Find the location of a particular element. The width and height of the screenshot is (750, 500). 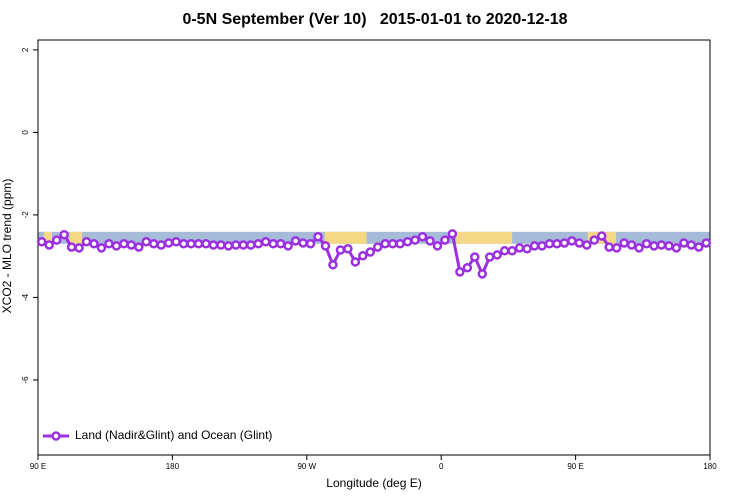

y-tick-label: -2 is located at coordinates (25, 215).